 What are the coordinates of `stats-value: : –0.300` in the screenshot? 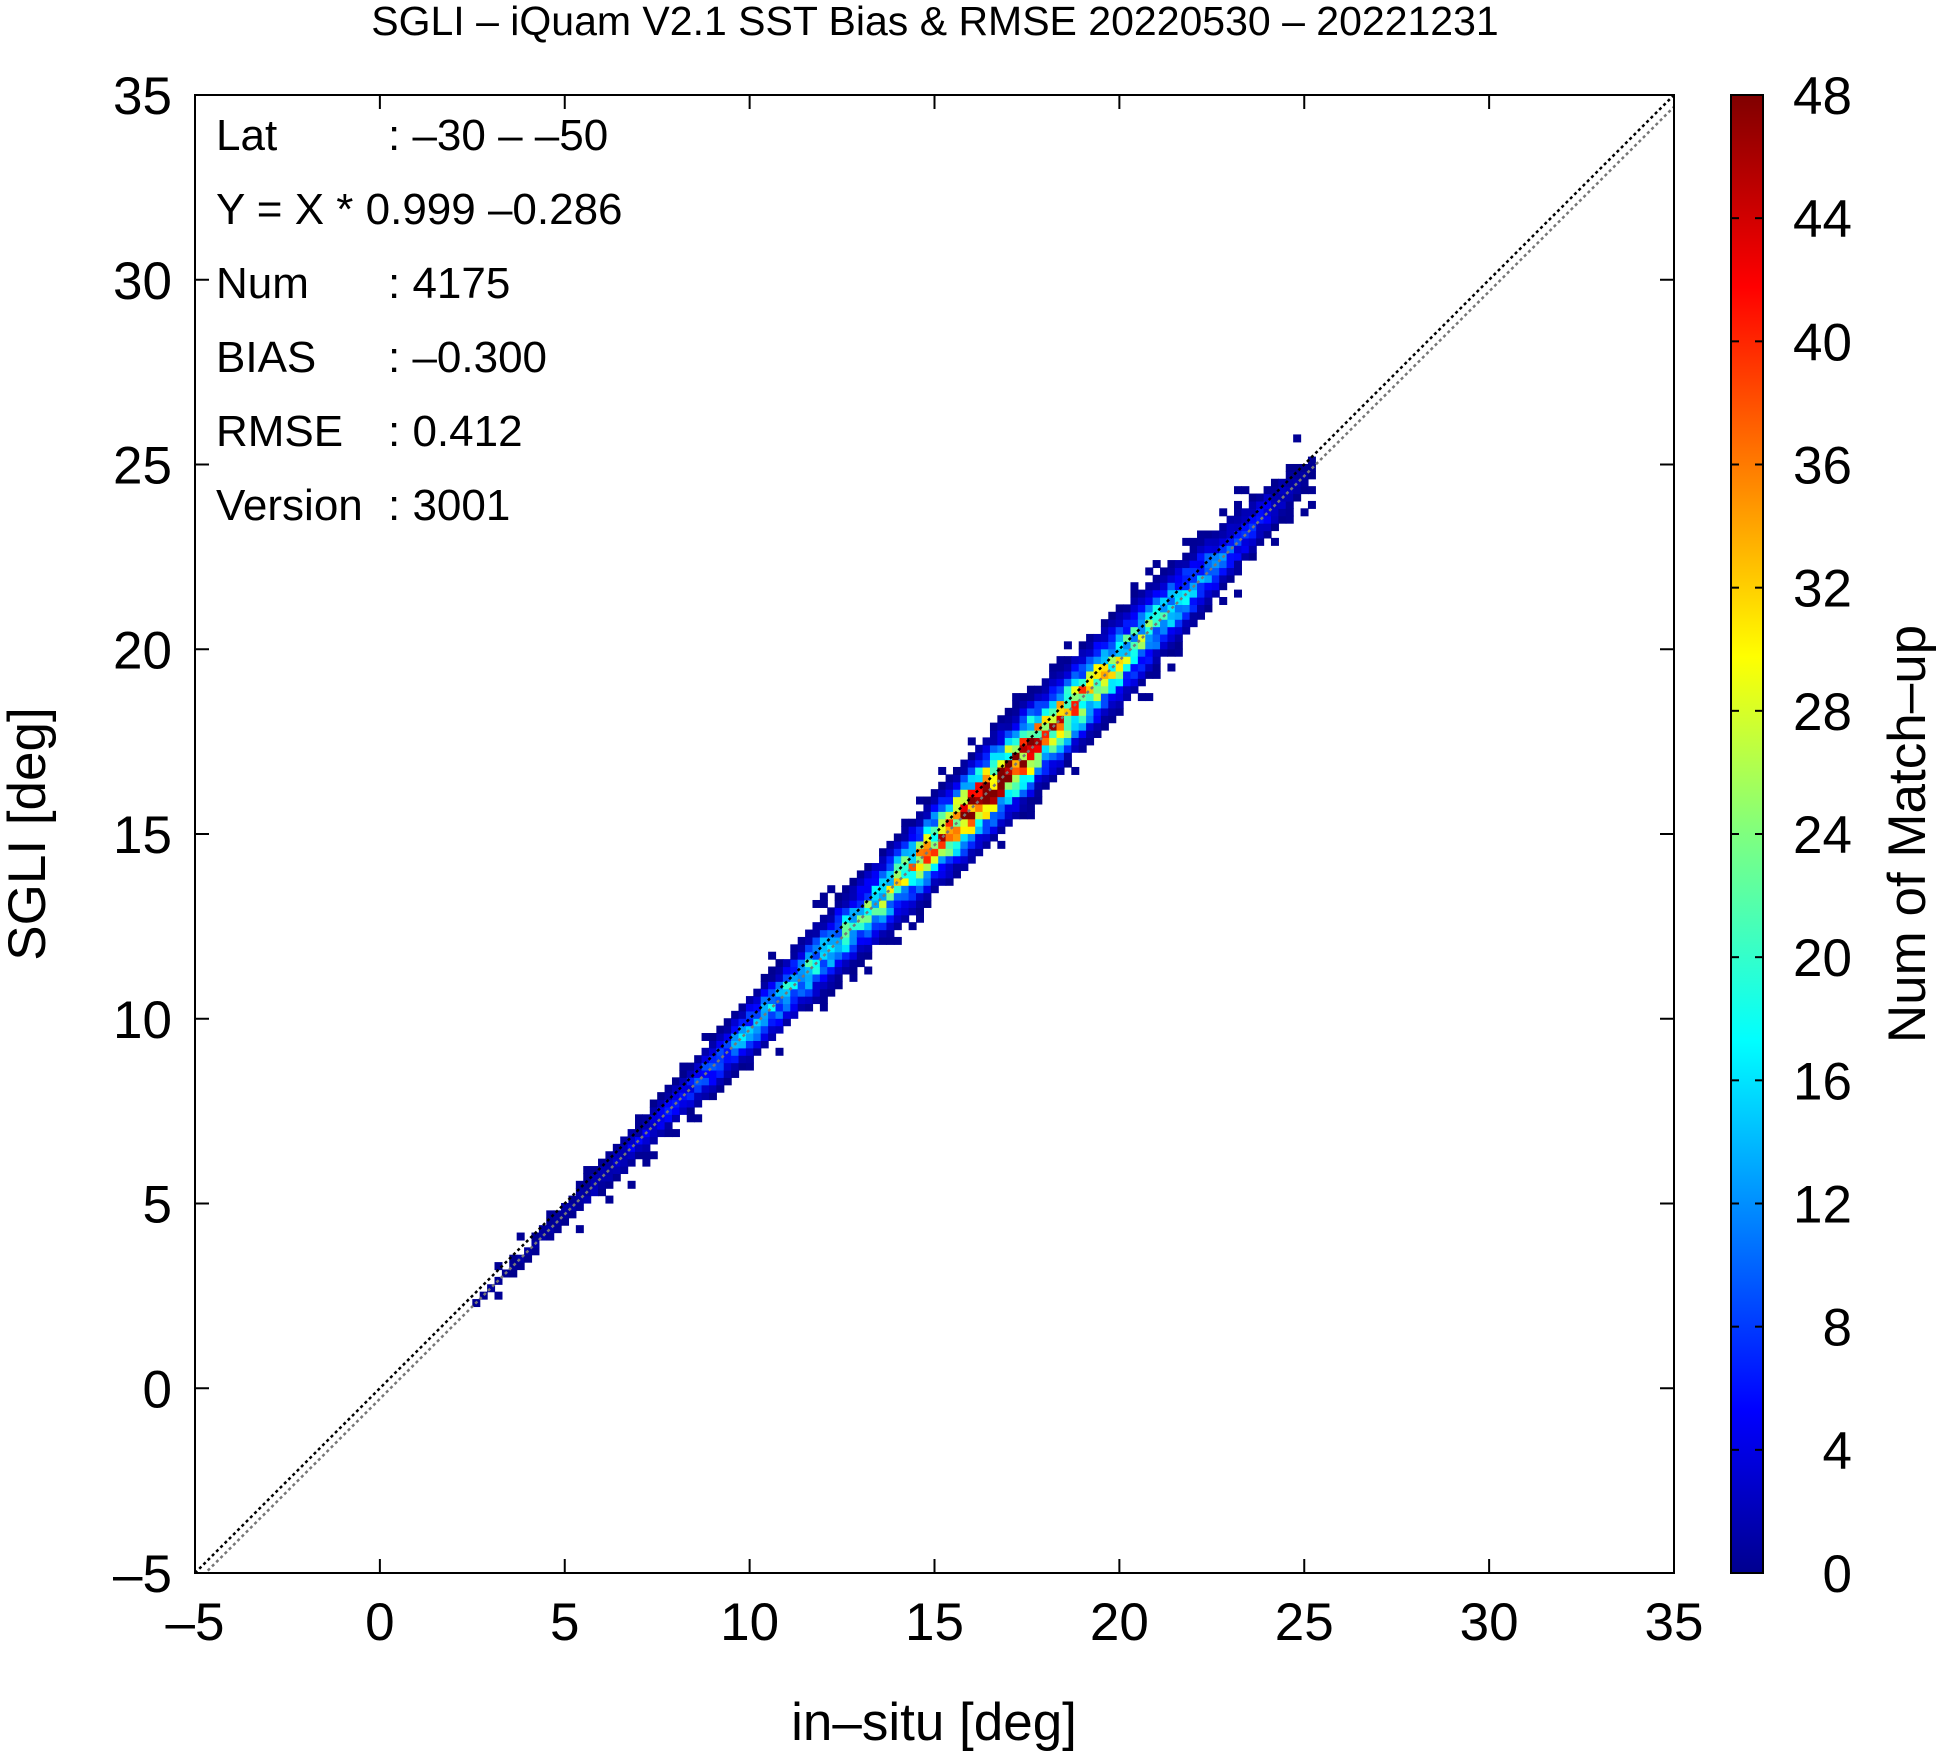 It's located at (467, 357).